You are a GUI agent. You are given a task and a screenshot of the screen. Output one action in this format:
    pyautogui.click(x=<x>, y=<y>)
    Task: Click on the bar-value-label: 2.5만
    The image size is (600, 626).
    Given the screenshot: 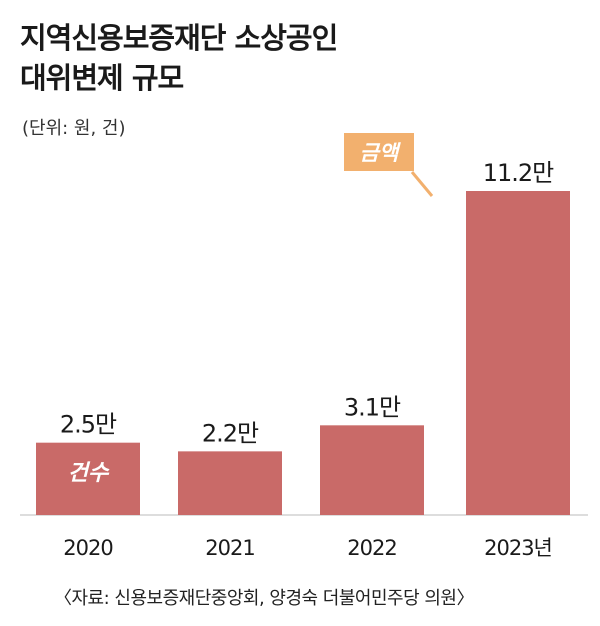 What is the action you would take?
    pyautogui.click(x=88, y=425)
    